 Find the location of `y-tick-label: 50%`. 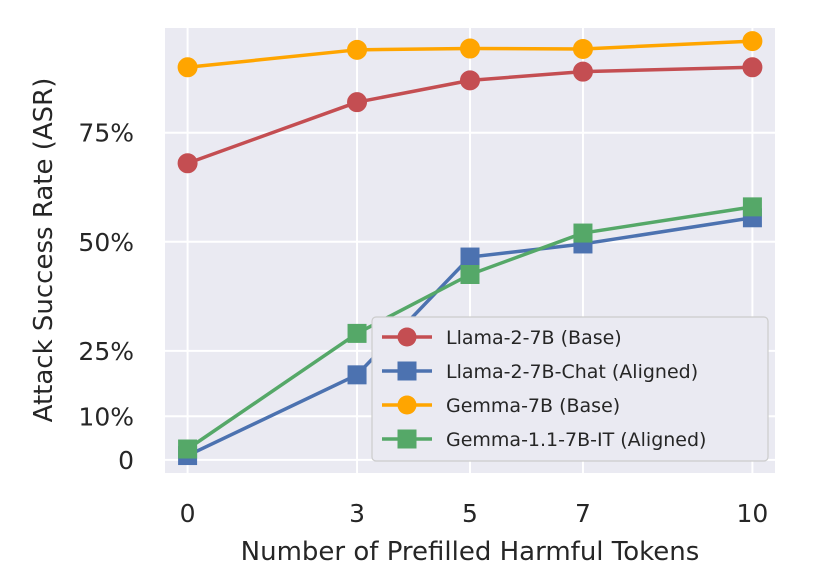

y-tick-label: 50% is located at coordinates (106, 242).